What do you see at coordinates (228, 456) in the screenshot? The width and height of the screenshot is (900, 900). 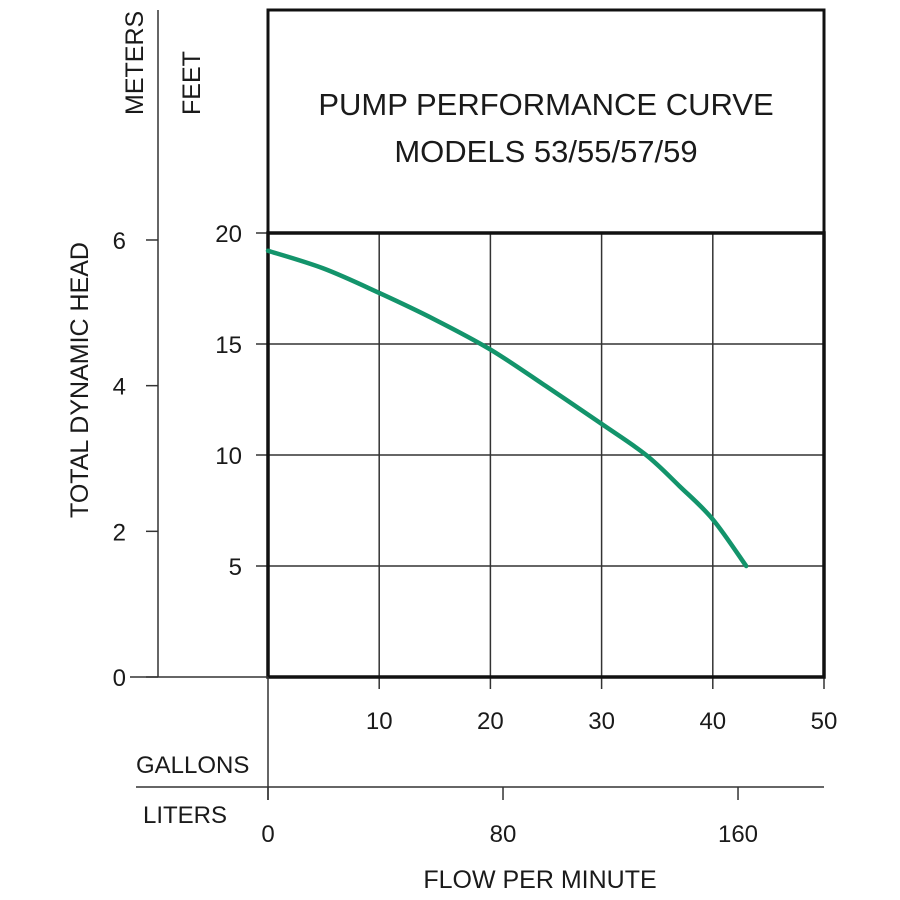 I see `feet-tick-label: 10` at bounding box center [228, 456].